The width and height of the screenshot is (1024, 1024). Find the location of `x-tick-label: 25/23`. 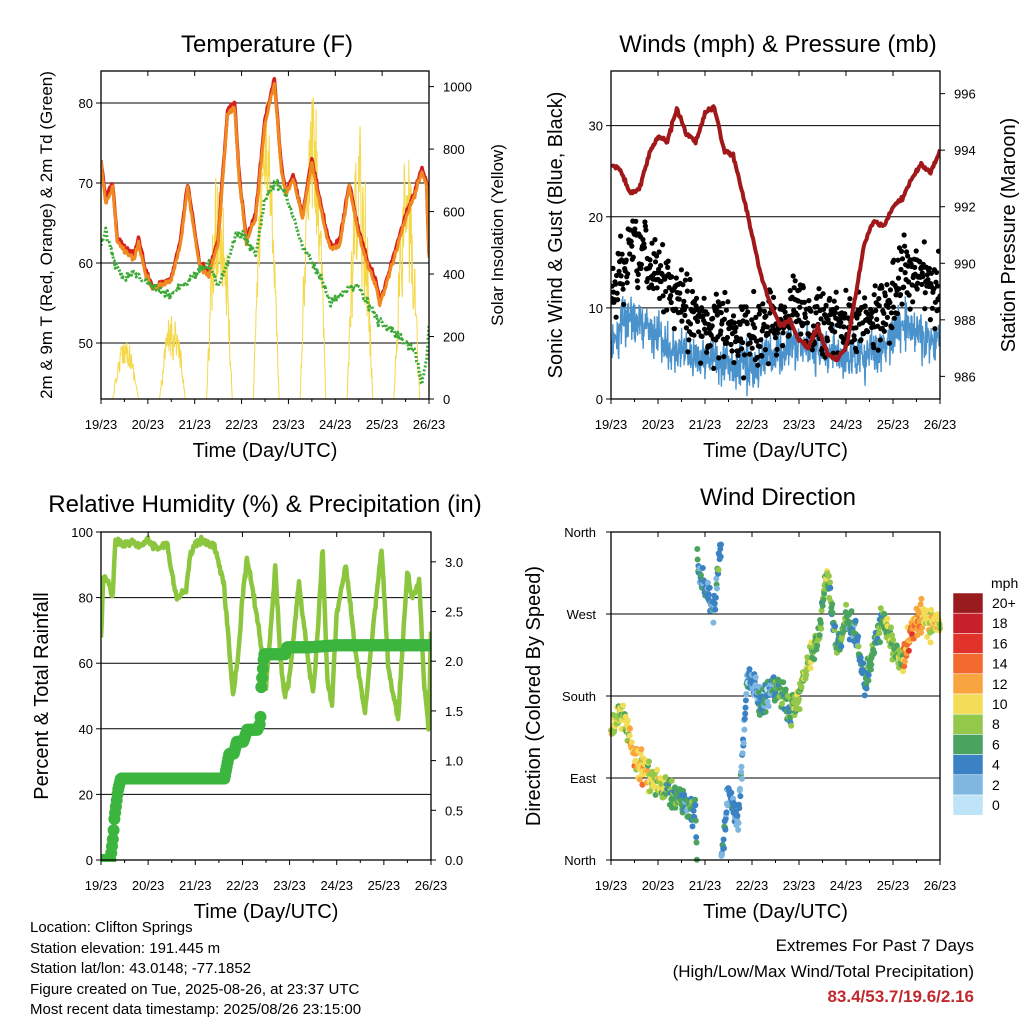

x-tick-label: 25/23 is located at coordinates (893, 885).